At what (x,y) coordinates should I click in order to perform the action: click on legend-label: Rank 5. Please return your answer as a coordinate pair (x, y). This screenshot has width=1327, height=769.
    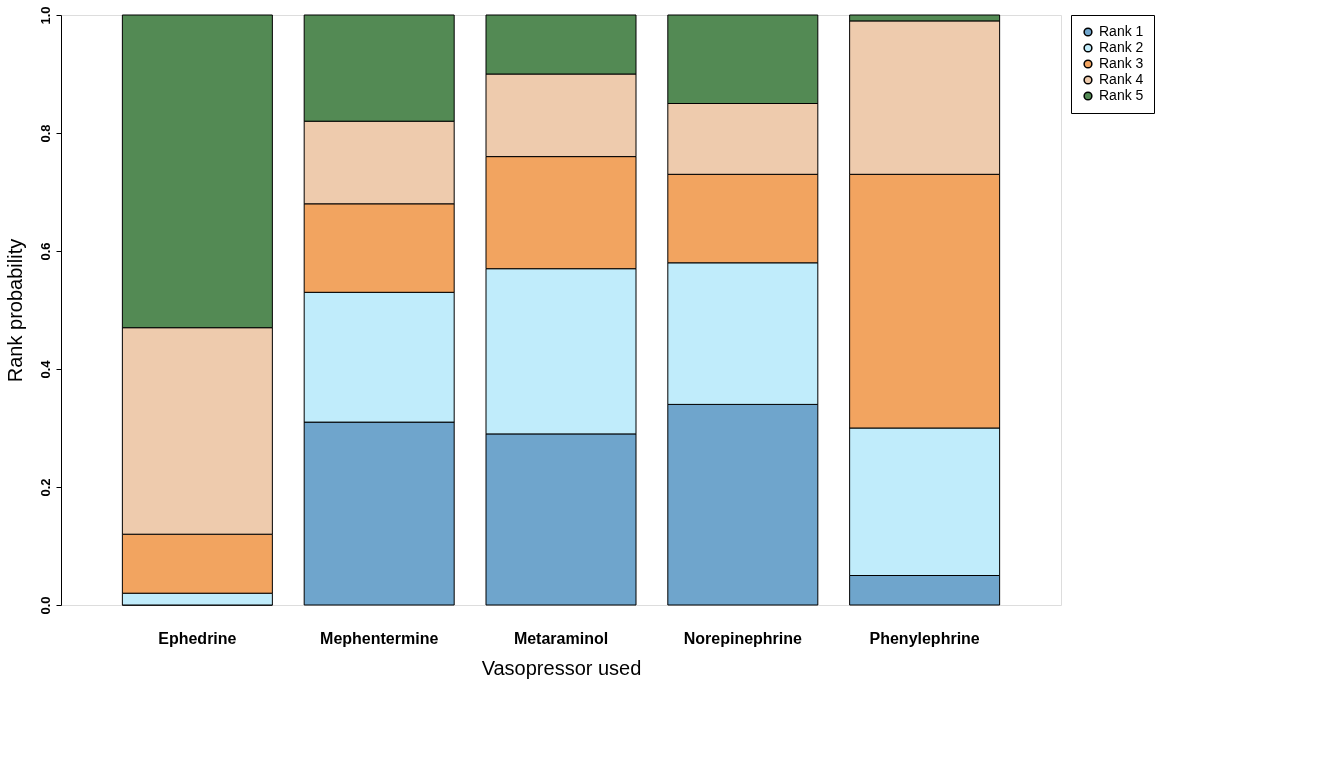
    Looking at the image, I should click on (1121, 95).